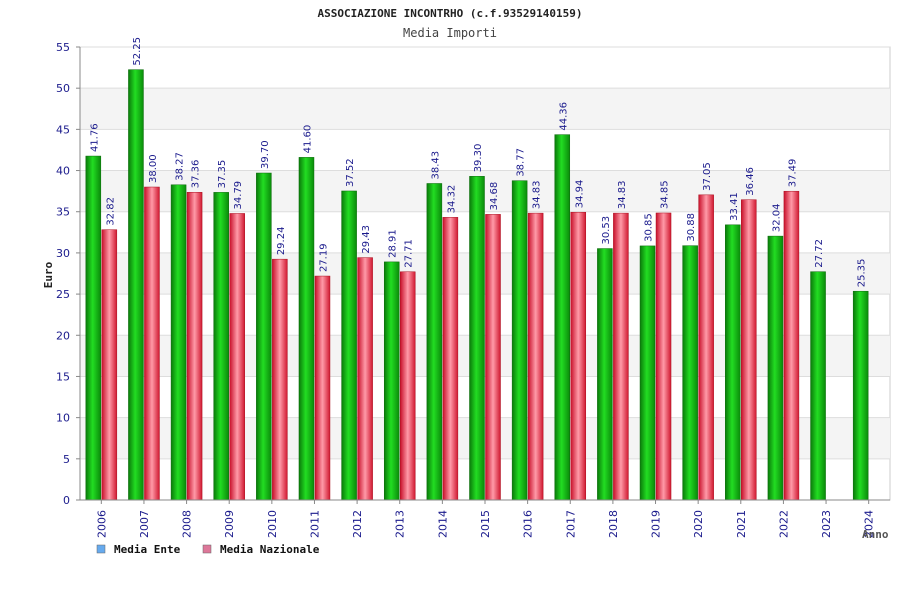 The width and height of the screenshot is (900, 600). I want to click on y-tick-label: 5, so click(66, 459).